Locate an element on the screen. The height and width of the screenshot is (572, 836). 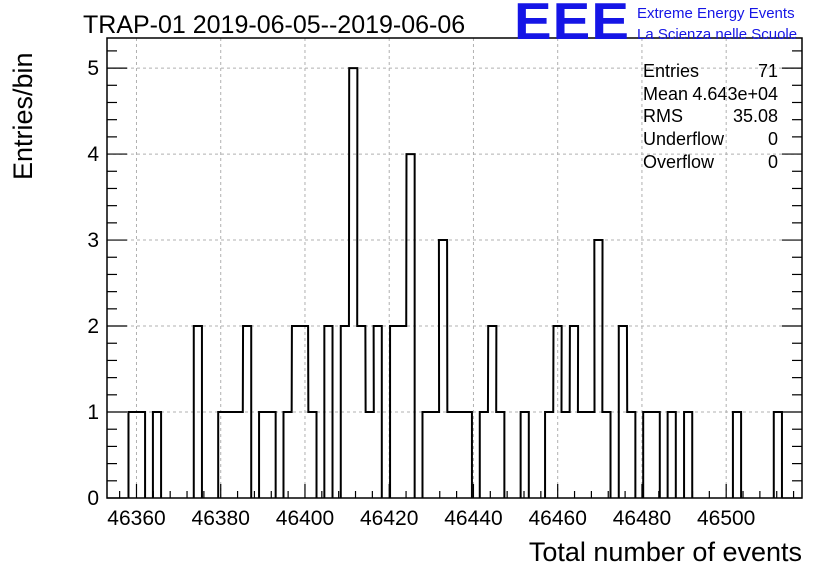
x-axis: 46360 46380 46400 46420 46440 46460 46480 46500 is located at coordinates (451, 507).